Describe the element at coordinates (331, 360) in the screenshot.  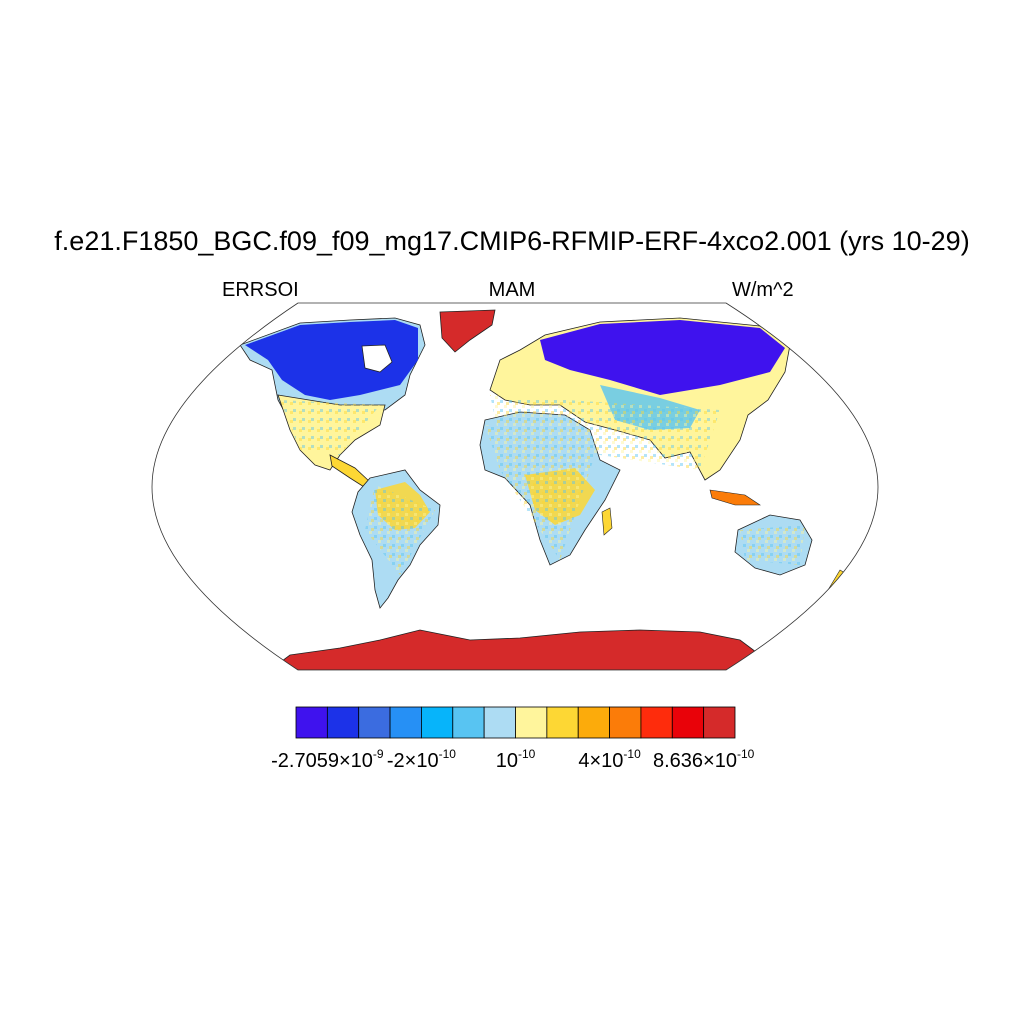
I see `canada-cold-band` at that location.